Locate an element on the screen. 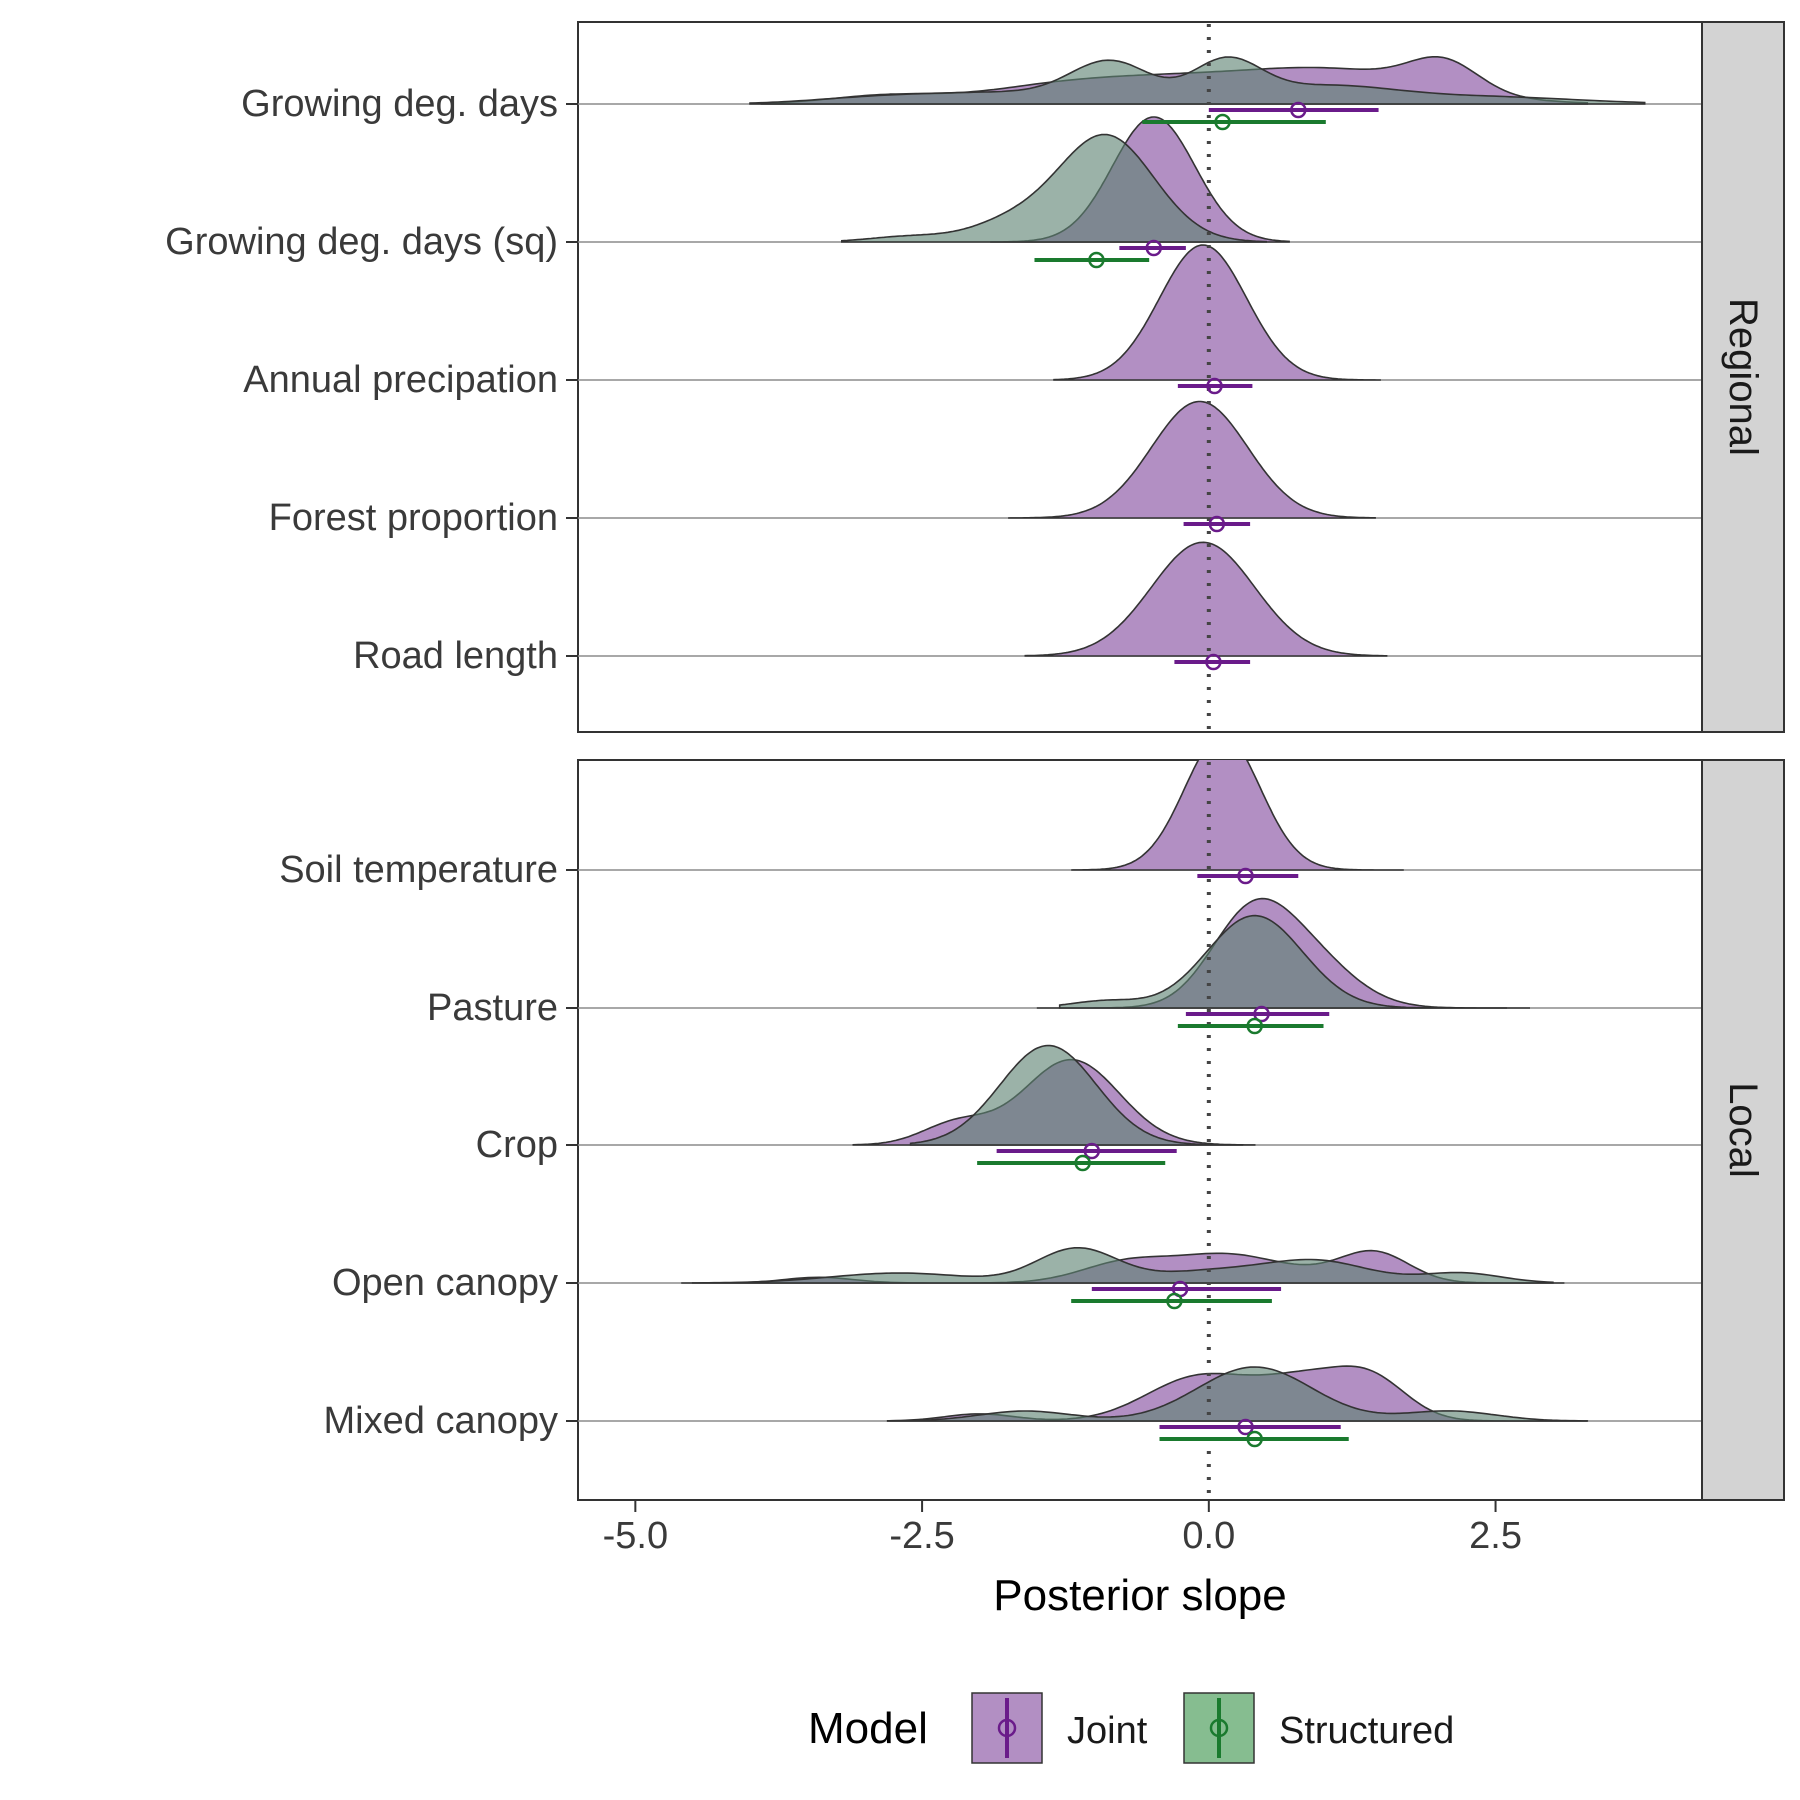  legend-label-structured: Structured is located at coordinates (1366, 1731).